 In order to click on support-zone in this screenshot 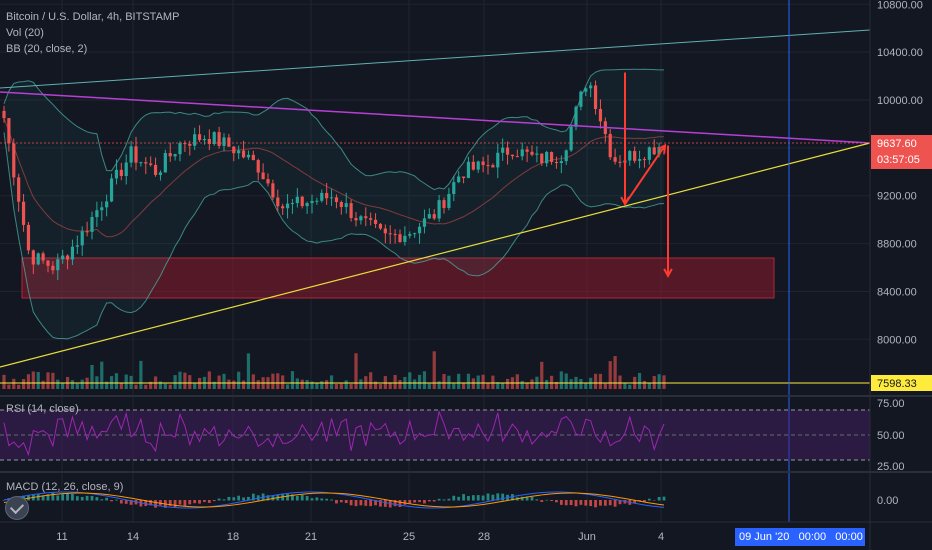, I will do `click(398, 278)`.